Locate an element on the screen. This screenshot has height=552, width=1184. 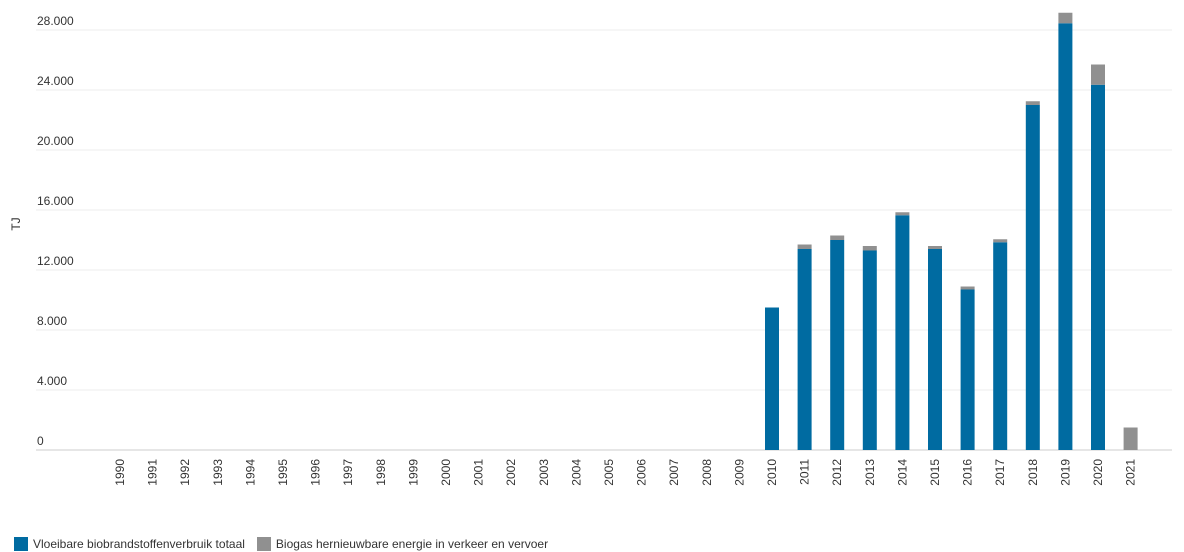
x-tick-label: 2001 is located at coordinates (479, 472).